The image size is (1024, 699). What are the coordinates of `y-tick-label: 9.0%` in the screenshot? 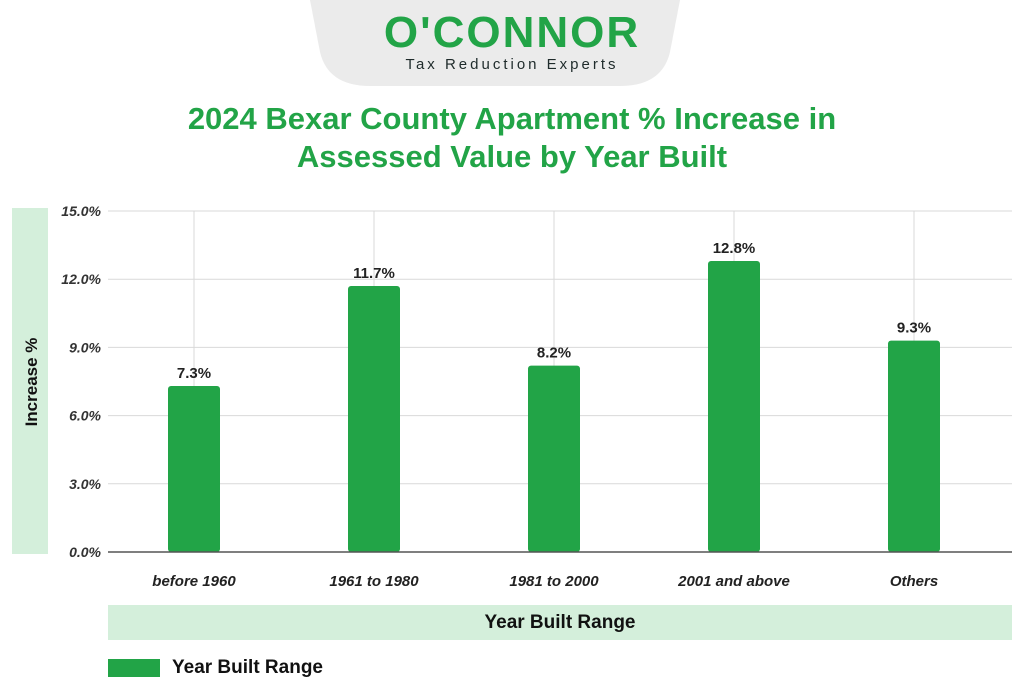 It's located at (85, 347).